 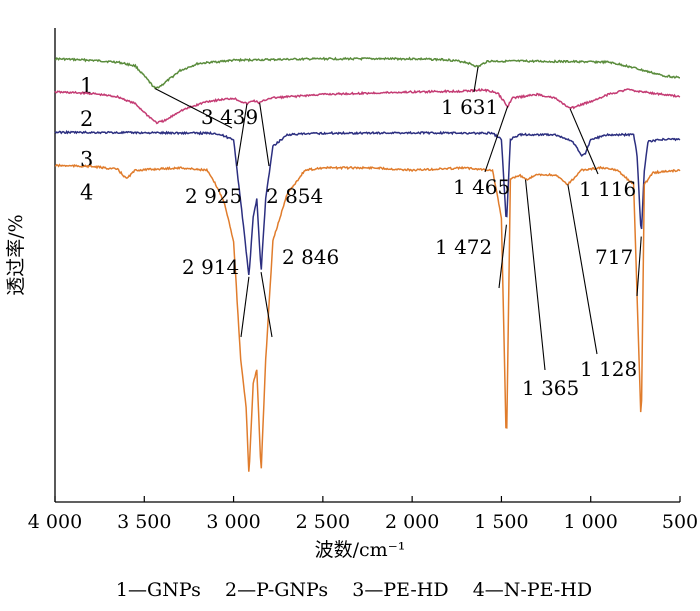 What do you see at coordinates (323, 522) in the screenshot?
I see `x-tick-label: 2 500` at bounding box center [323, 522].